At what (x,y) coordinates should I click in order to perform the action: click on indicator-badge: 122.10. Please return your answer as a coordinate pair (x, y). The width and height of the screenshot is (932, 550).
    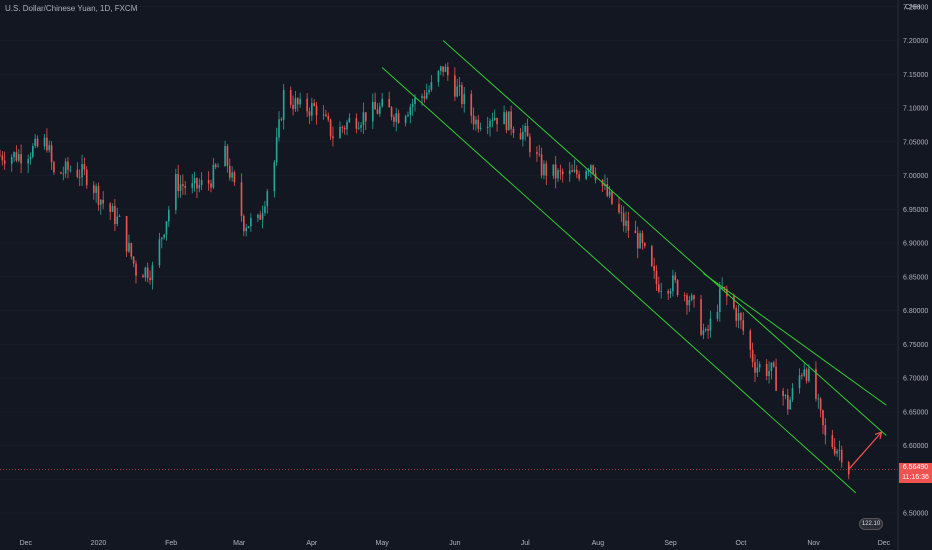
    Looking at the image, I should click on (871, 524).